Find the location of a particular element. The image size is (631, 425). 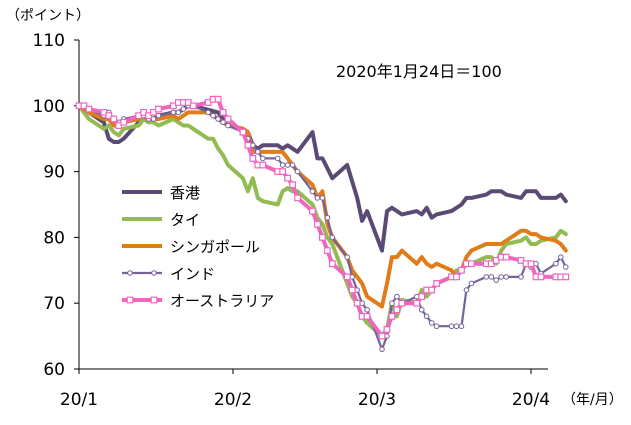

x-unit-label: （年/月） is located at coordinates (592, 400).